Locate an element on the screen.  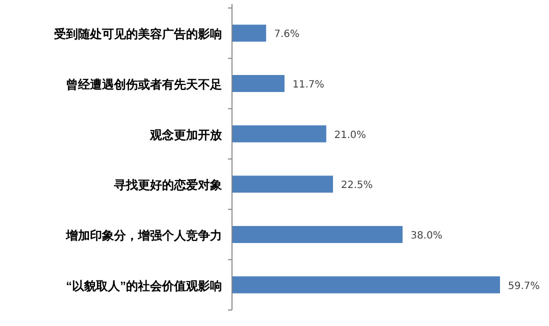
data-label: 22.5% is located at coordinates (357, 186).